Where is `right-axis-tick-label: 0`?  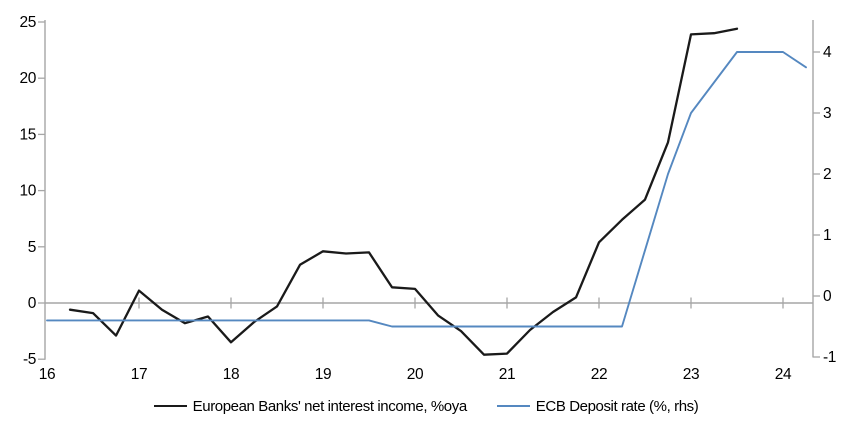 right-axis-tick-label: 0 is located at coordinates (827, 296).